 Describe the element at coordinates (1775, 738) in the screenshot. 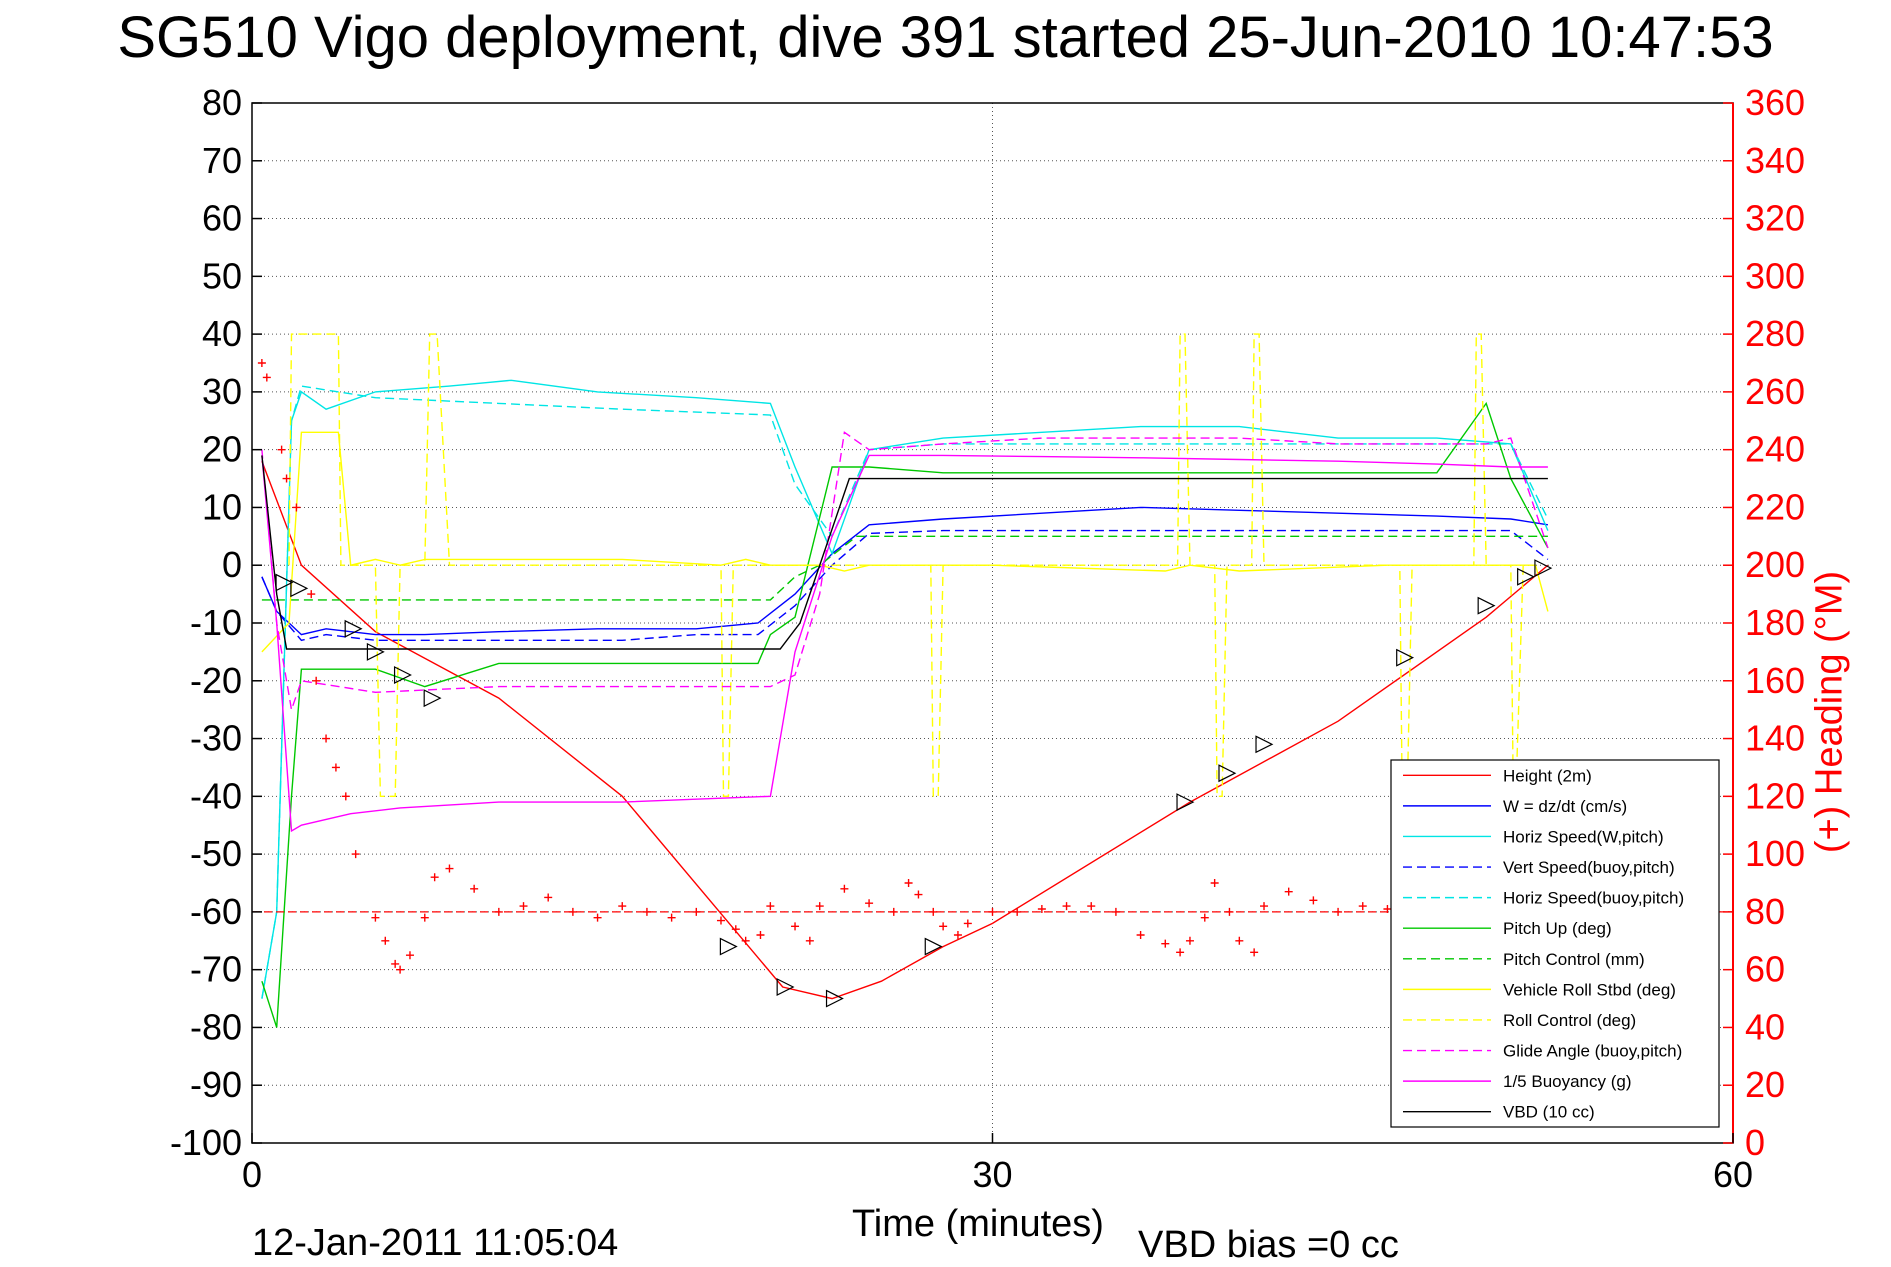

I see `y2-tick-label: 140` at that location.